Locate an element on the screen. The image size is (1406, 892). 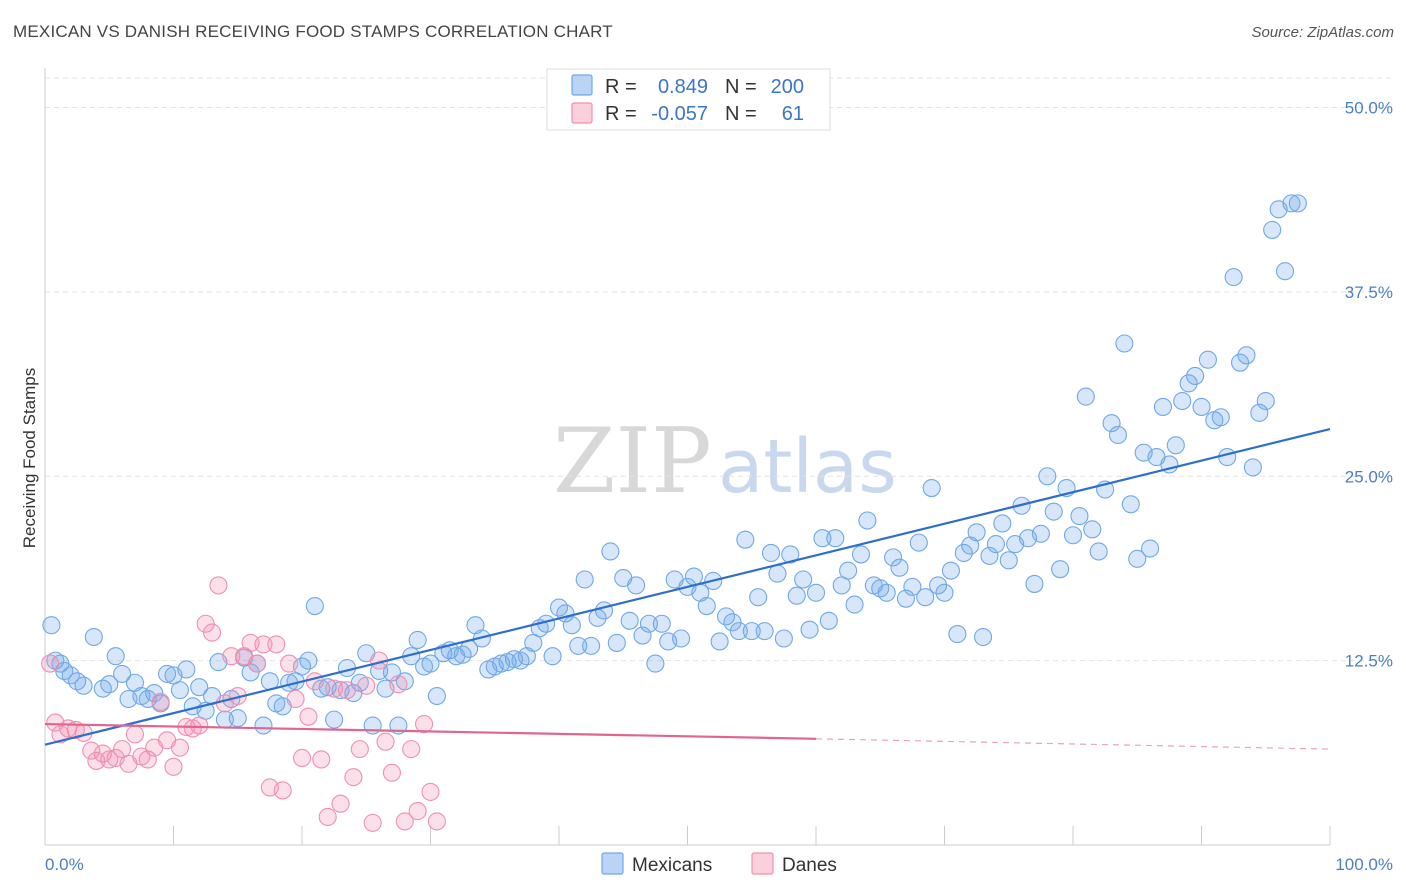
legend-bottom-label-danes: Danes is located at coordinates (809, 865).